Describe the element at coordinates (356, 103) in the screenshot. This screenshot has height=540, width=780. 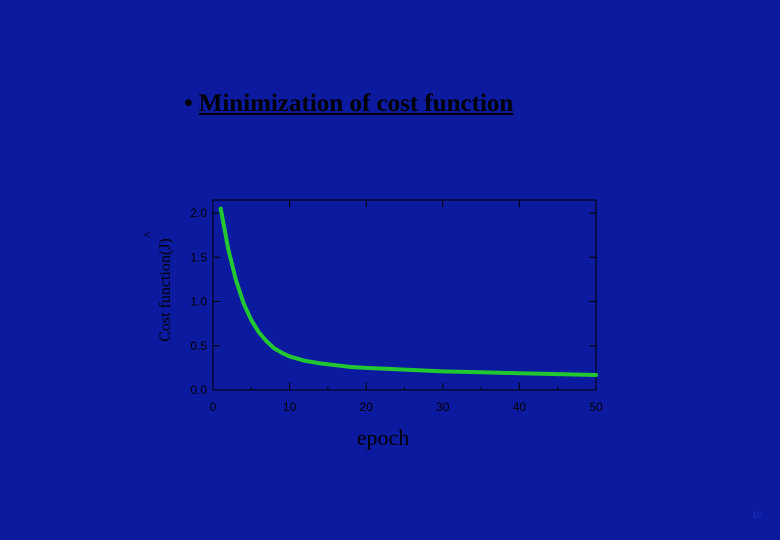
I see `title-text: Minimization of cost function` at that location.